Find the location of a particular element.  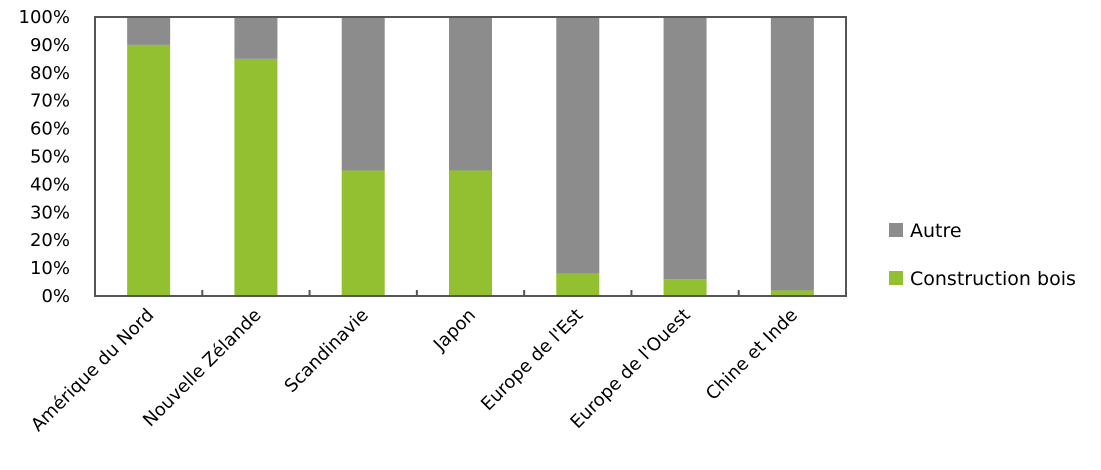

y-tick-label: 40% is located at coordinates (50, 184).